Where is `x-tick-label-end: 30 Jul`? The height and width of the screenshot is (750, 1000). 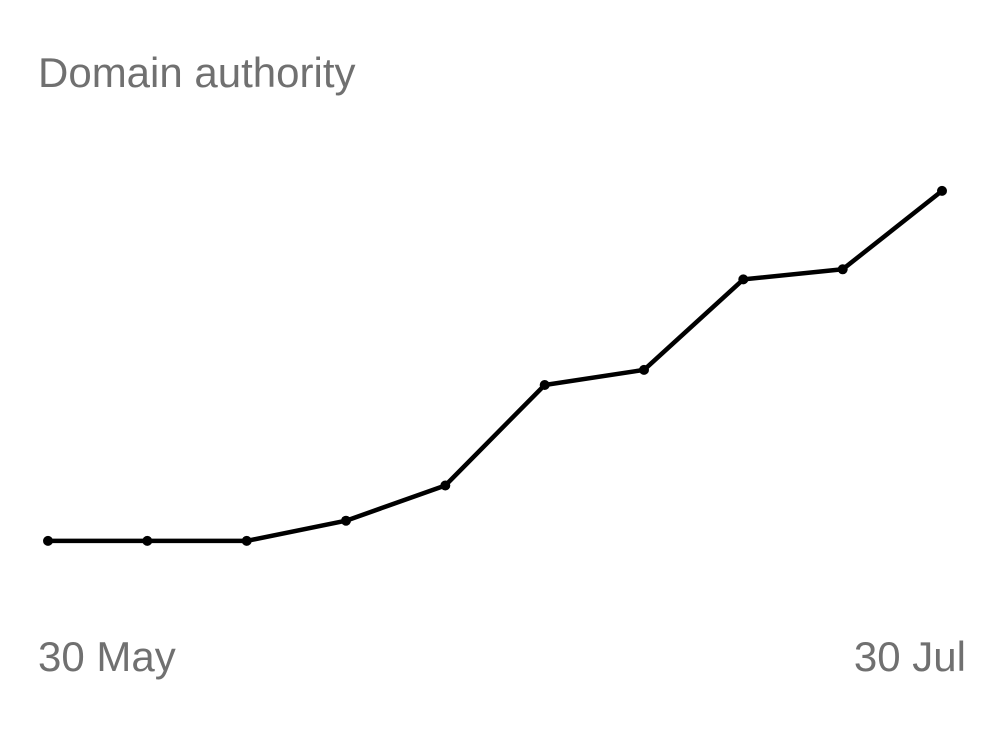
x-tick-label-end: 30 Jul is located at coordinates (909, 656).